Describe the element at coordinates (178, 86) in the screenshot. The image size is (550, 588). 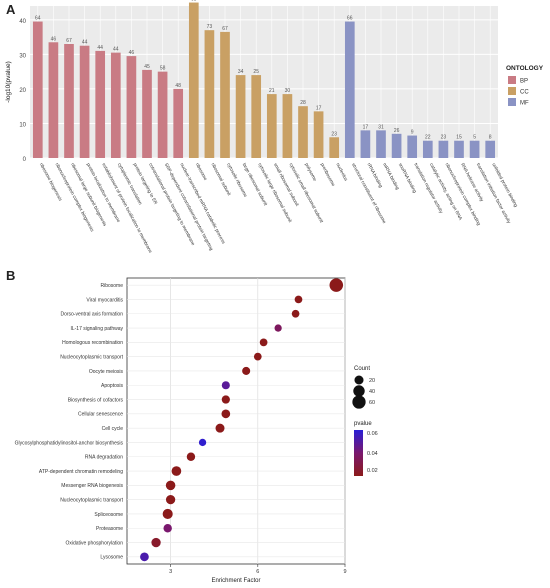
I see `bar-count-label: 48` at that location.